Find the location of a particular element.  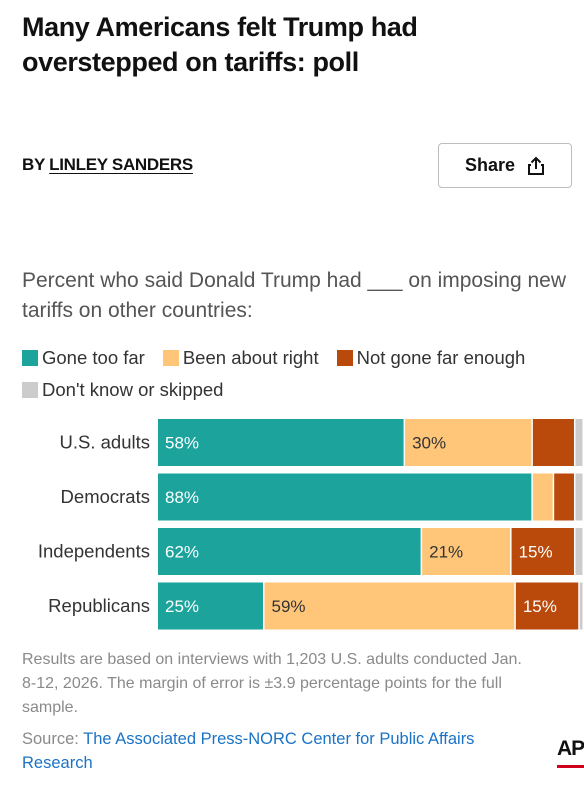

legend-label: Not gone far enough is located at coordinates (441, 357).